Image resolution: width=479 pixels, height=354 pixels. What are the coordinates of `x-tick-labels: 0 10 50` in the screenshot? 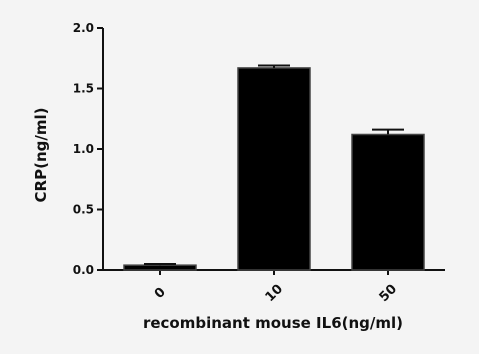 It's located at (276, 293).